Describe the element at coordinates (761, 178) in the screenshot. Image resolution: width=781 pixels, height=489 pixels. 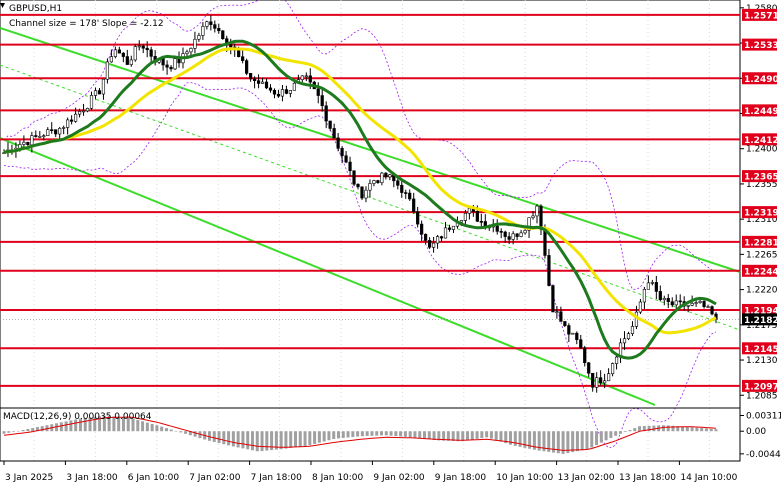
I see `level-label: 1.2365` at that location.